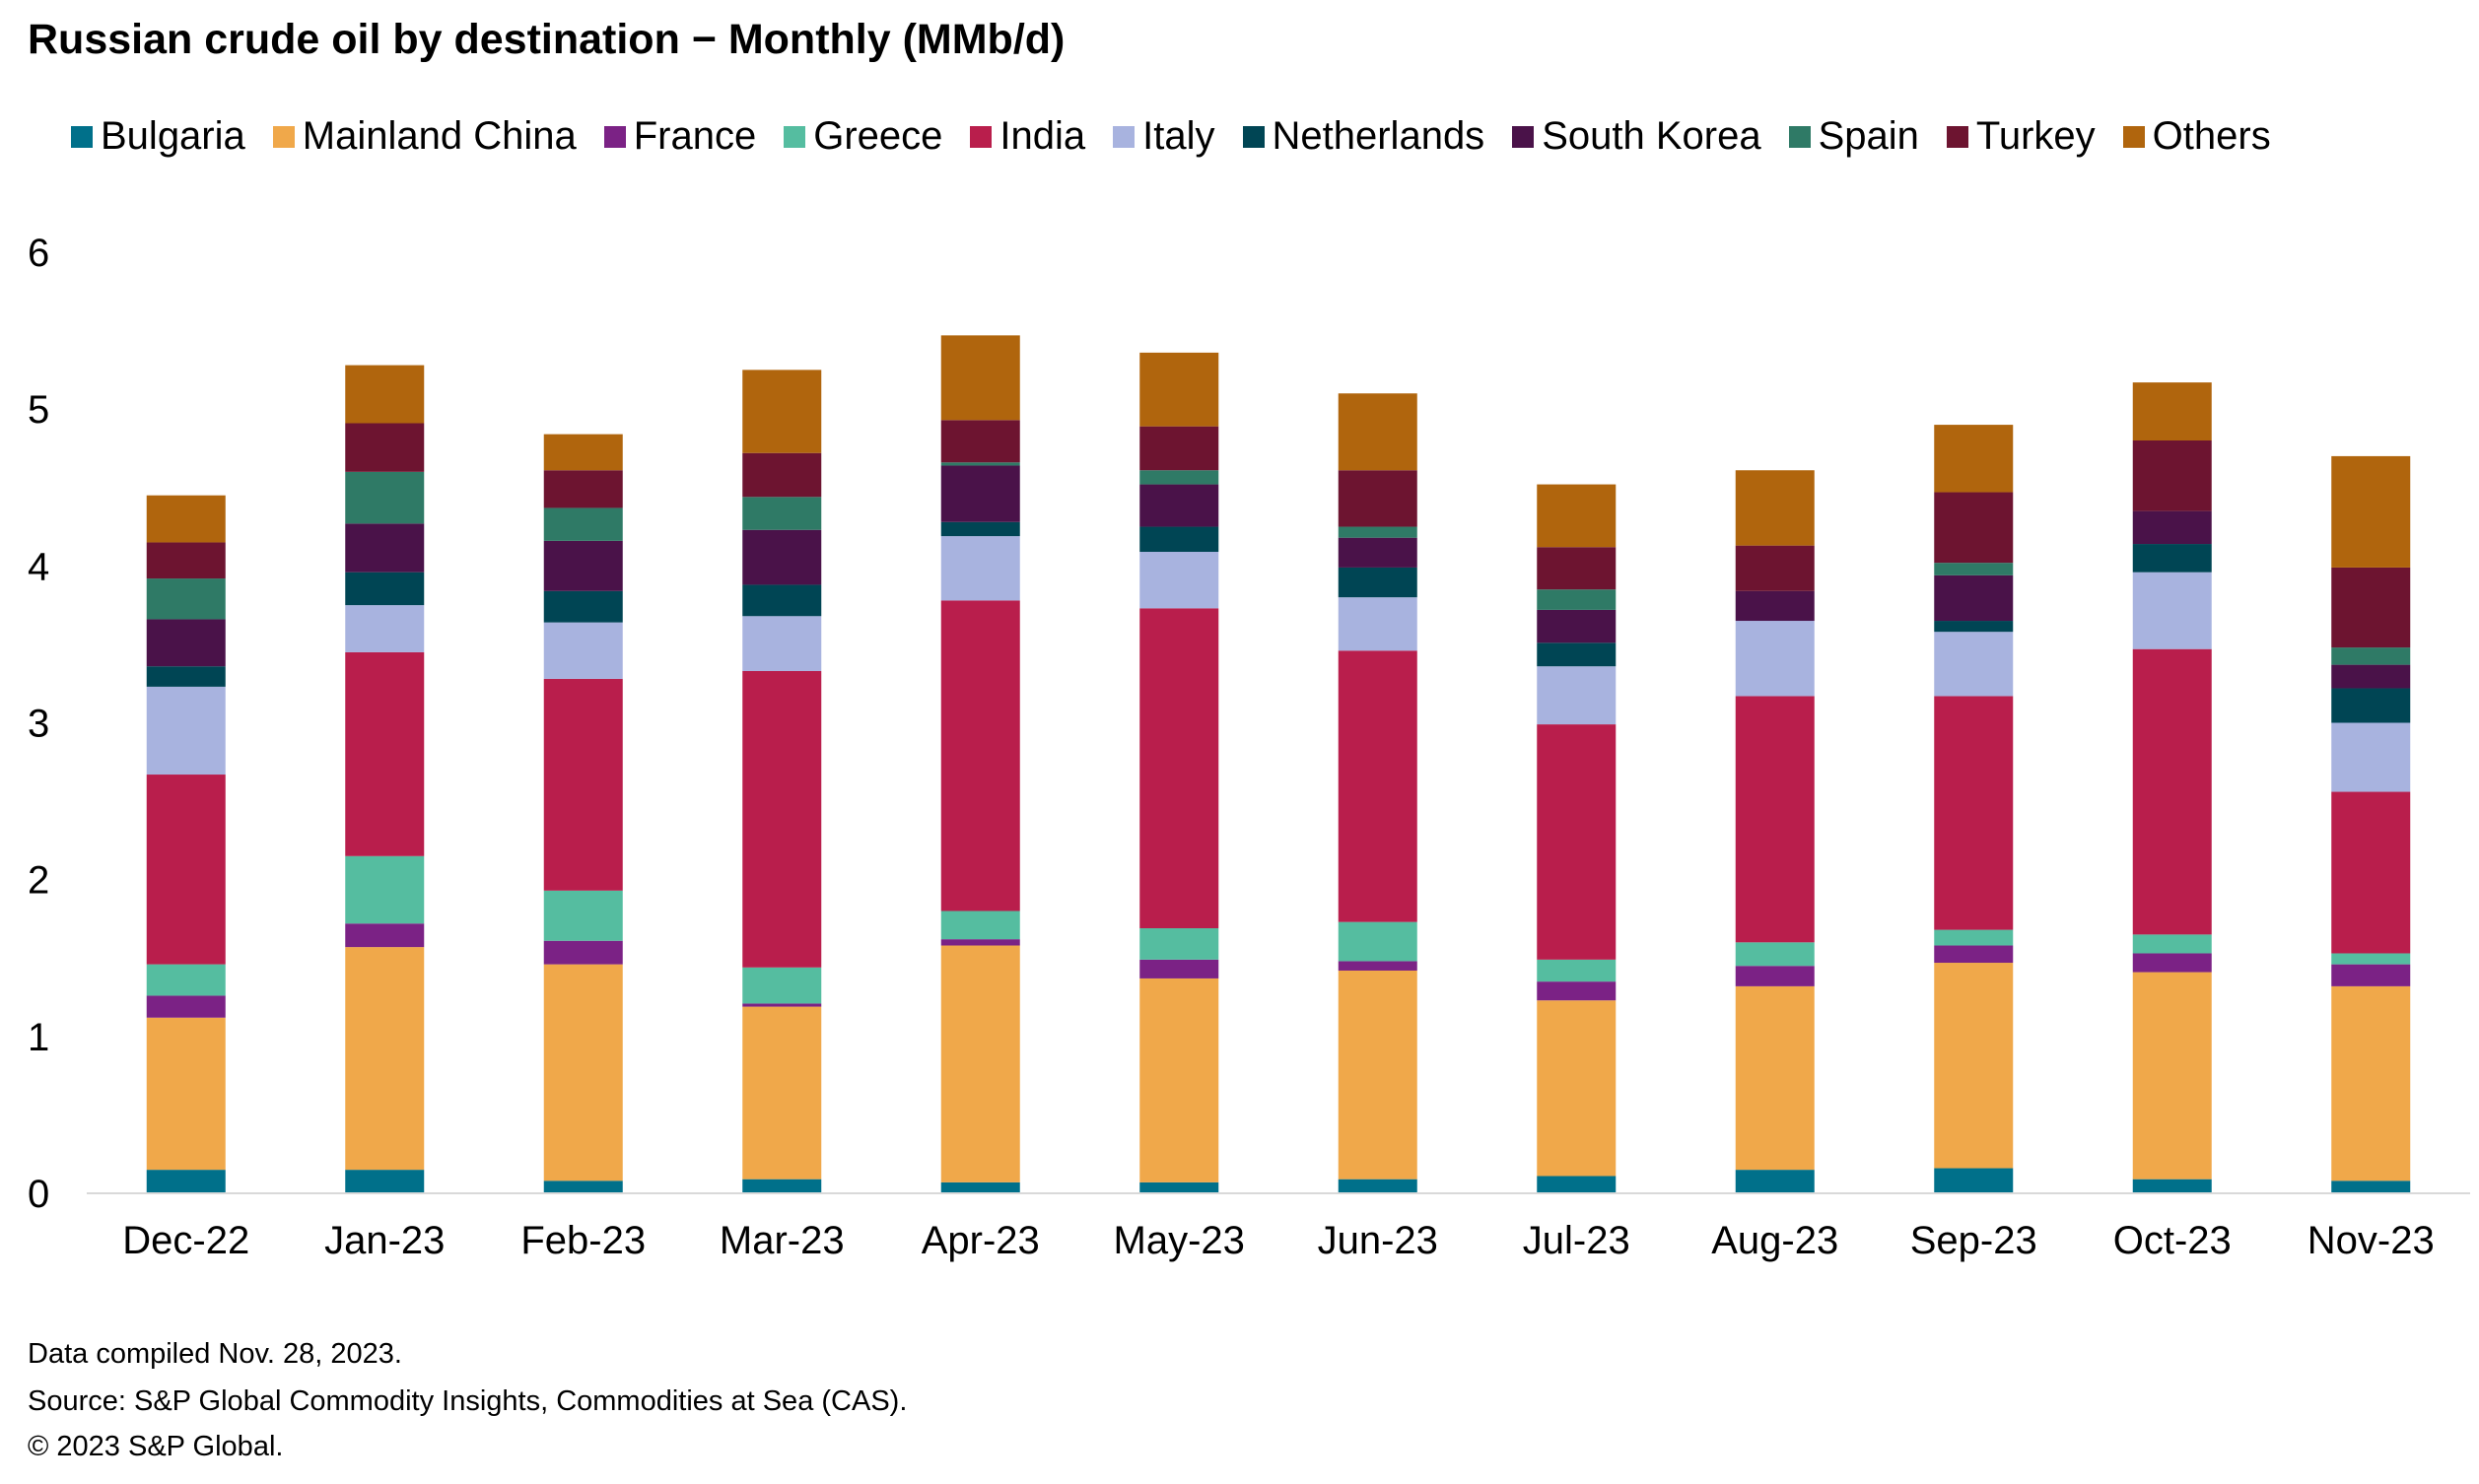 This screenshot has height=1484, width=2479. What do you see at coordinates (583, 1240) in the screenshot?
I see `x-tick-label: Feb-23` at bounding box center [583, 1240].